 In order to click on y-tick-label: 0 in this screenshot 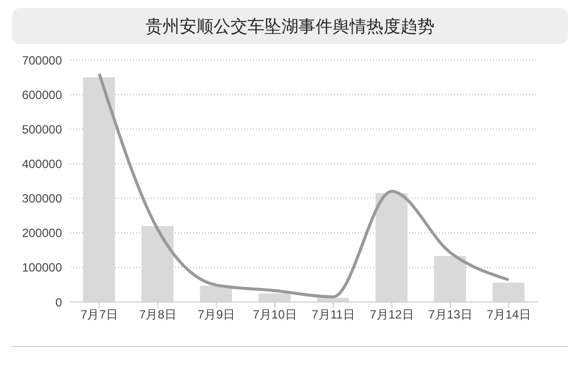, I will do `click(58, 302)`.